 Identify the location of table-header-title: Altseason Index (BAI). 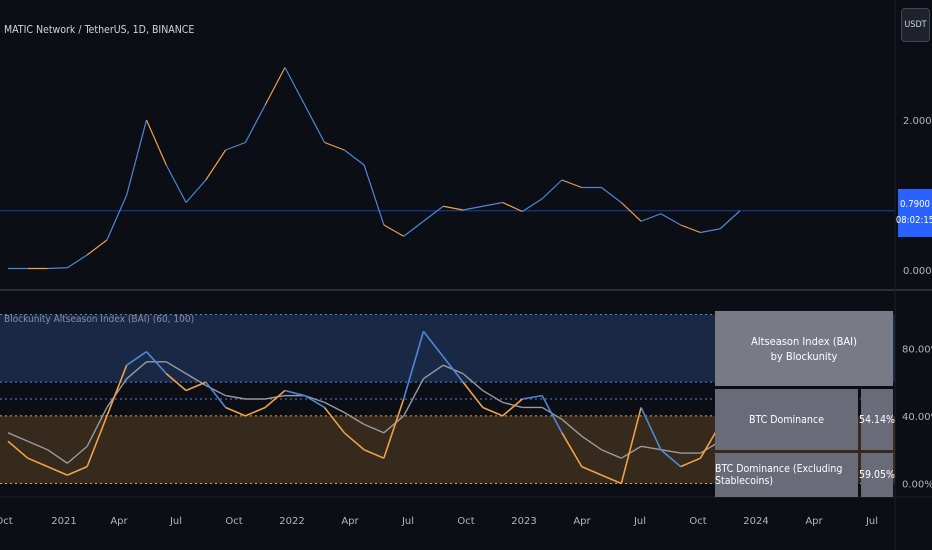
(804, 341).